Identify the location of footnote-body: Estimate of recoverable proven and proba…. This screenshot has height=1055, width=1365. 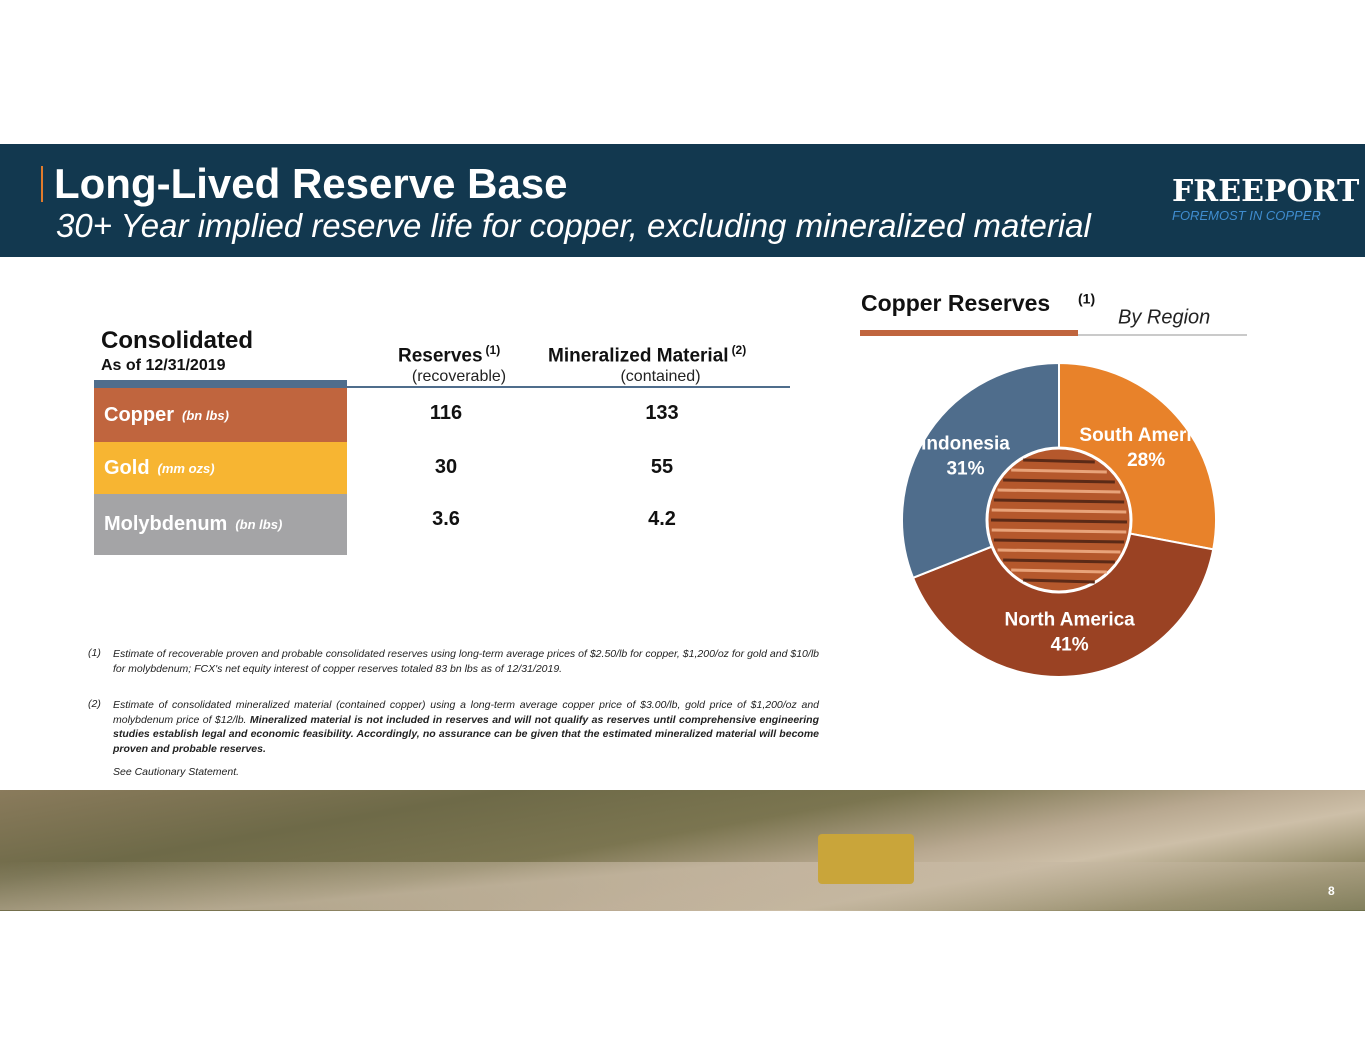
(466, 661).